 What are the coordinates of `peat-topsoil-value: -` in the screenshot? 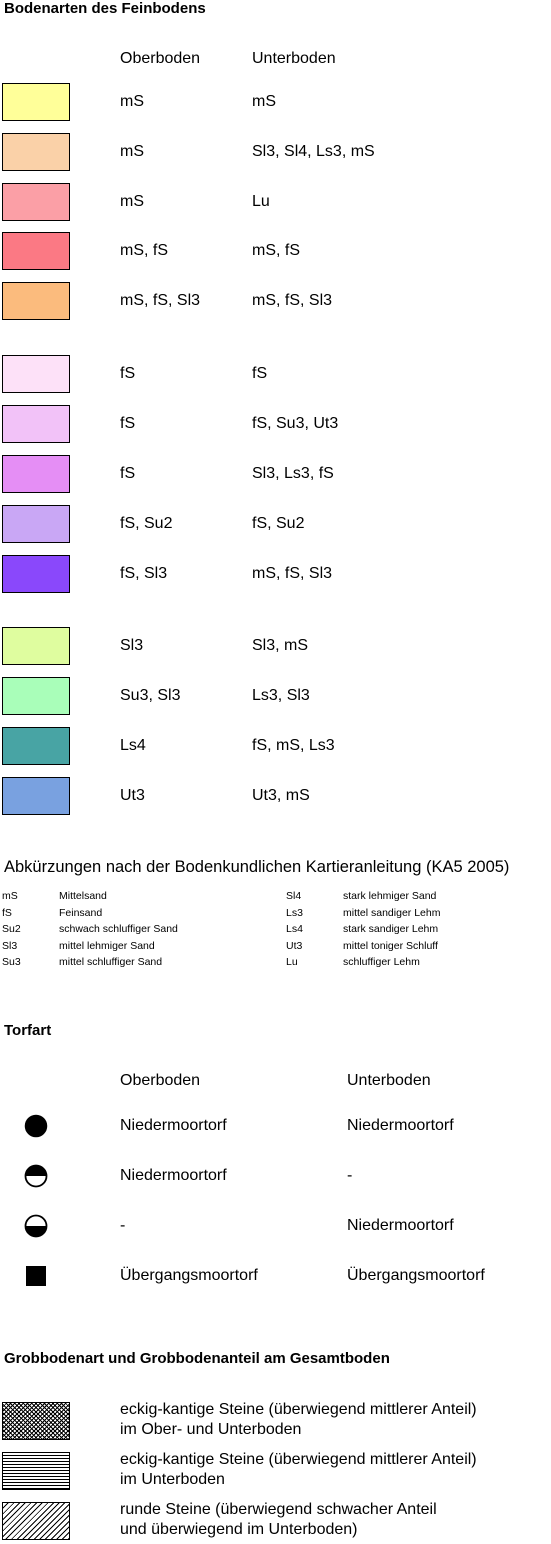 It's located at (123, 1225).